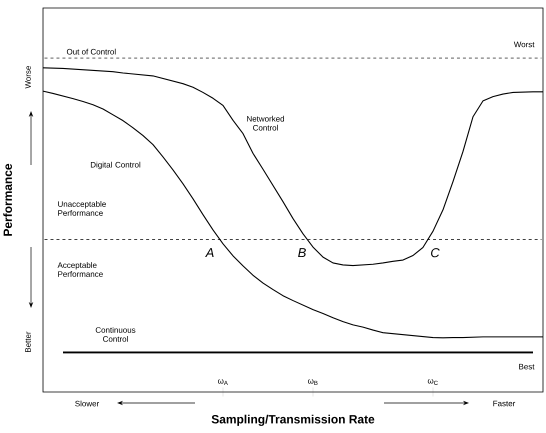 This screenshot has width=546, height=433. What do you see at coordinates (7, 200) in the screenshot?
I see `y-axis-title: Performance` at bounding box center [7, 200].